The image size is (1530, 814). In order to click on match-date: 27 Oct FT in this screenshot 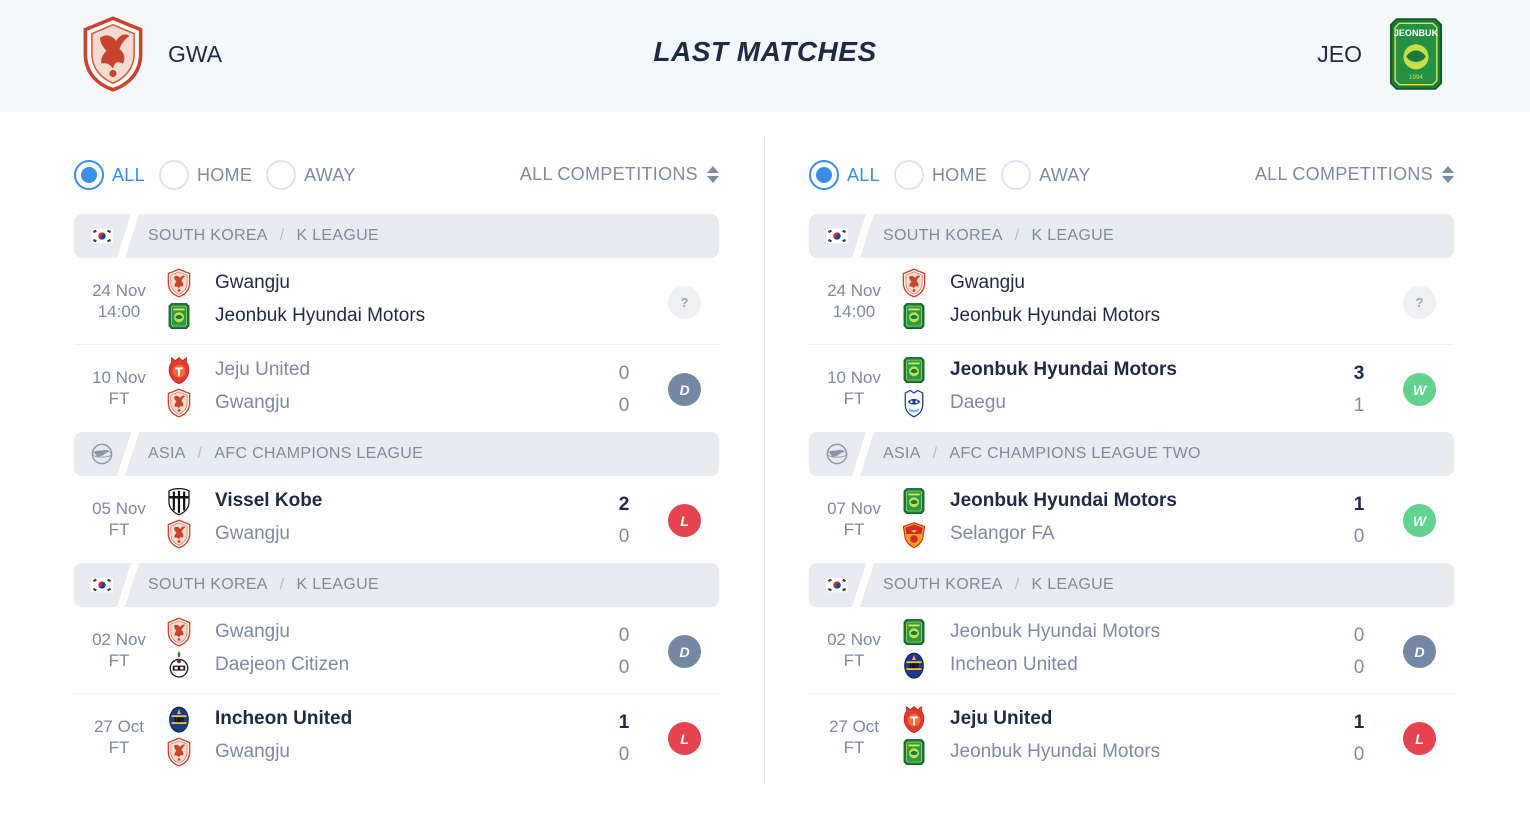, I will do `click(119, 737)`.